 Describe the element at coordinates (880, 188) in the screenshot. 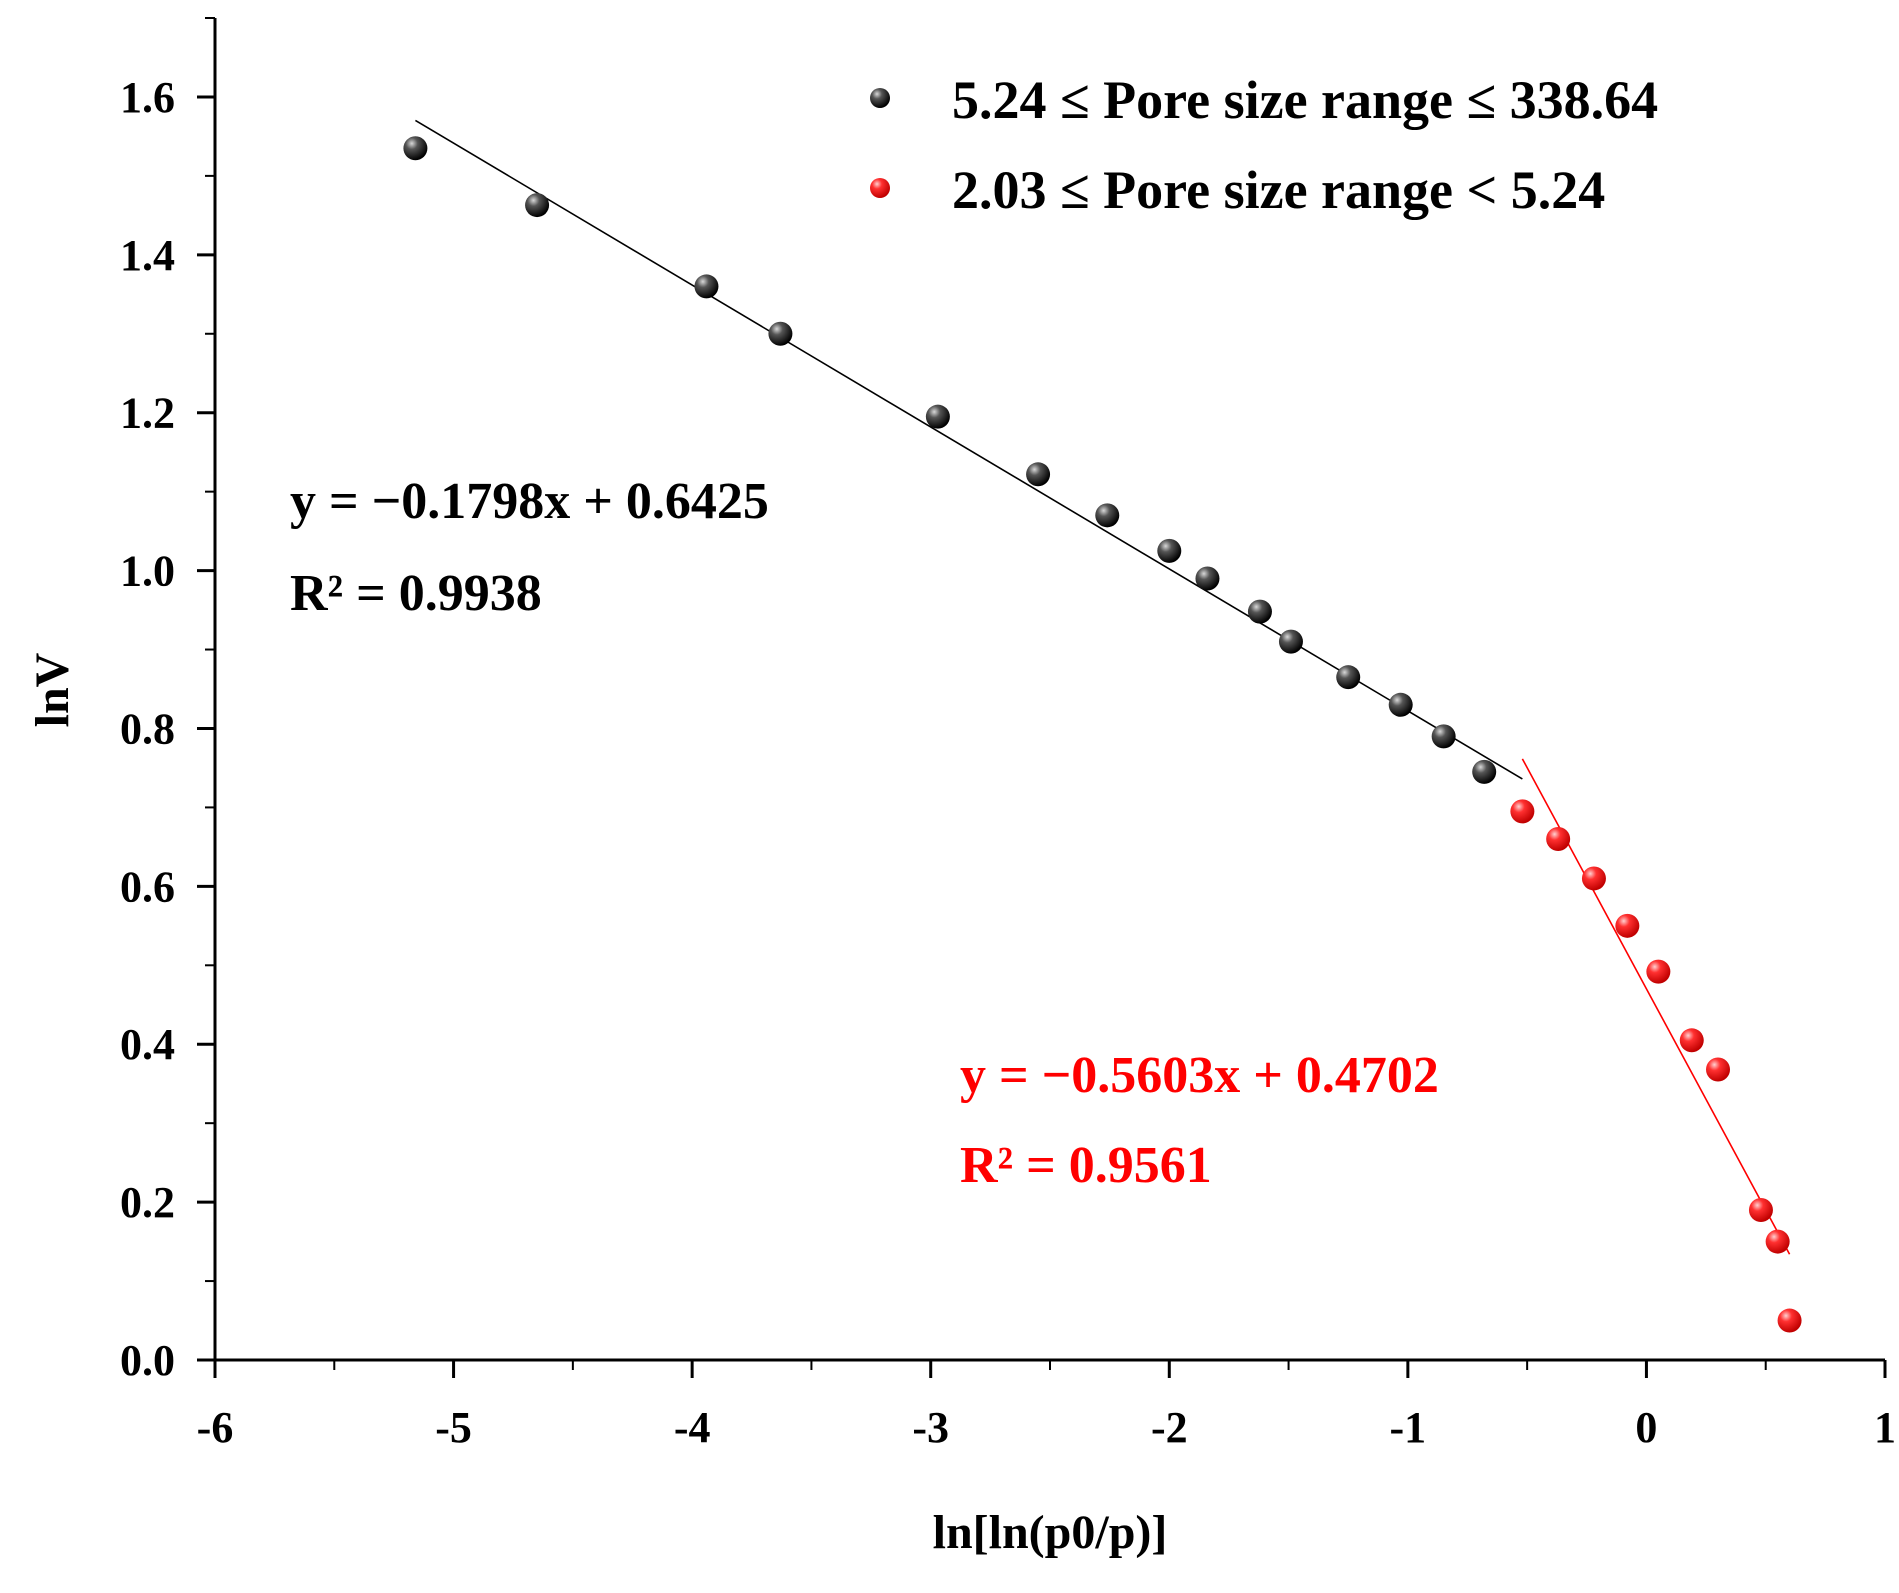

I see `legend-marker-red` at that location.